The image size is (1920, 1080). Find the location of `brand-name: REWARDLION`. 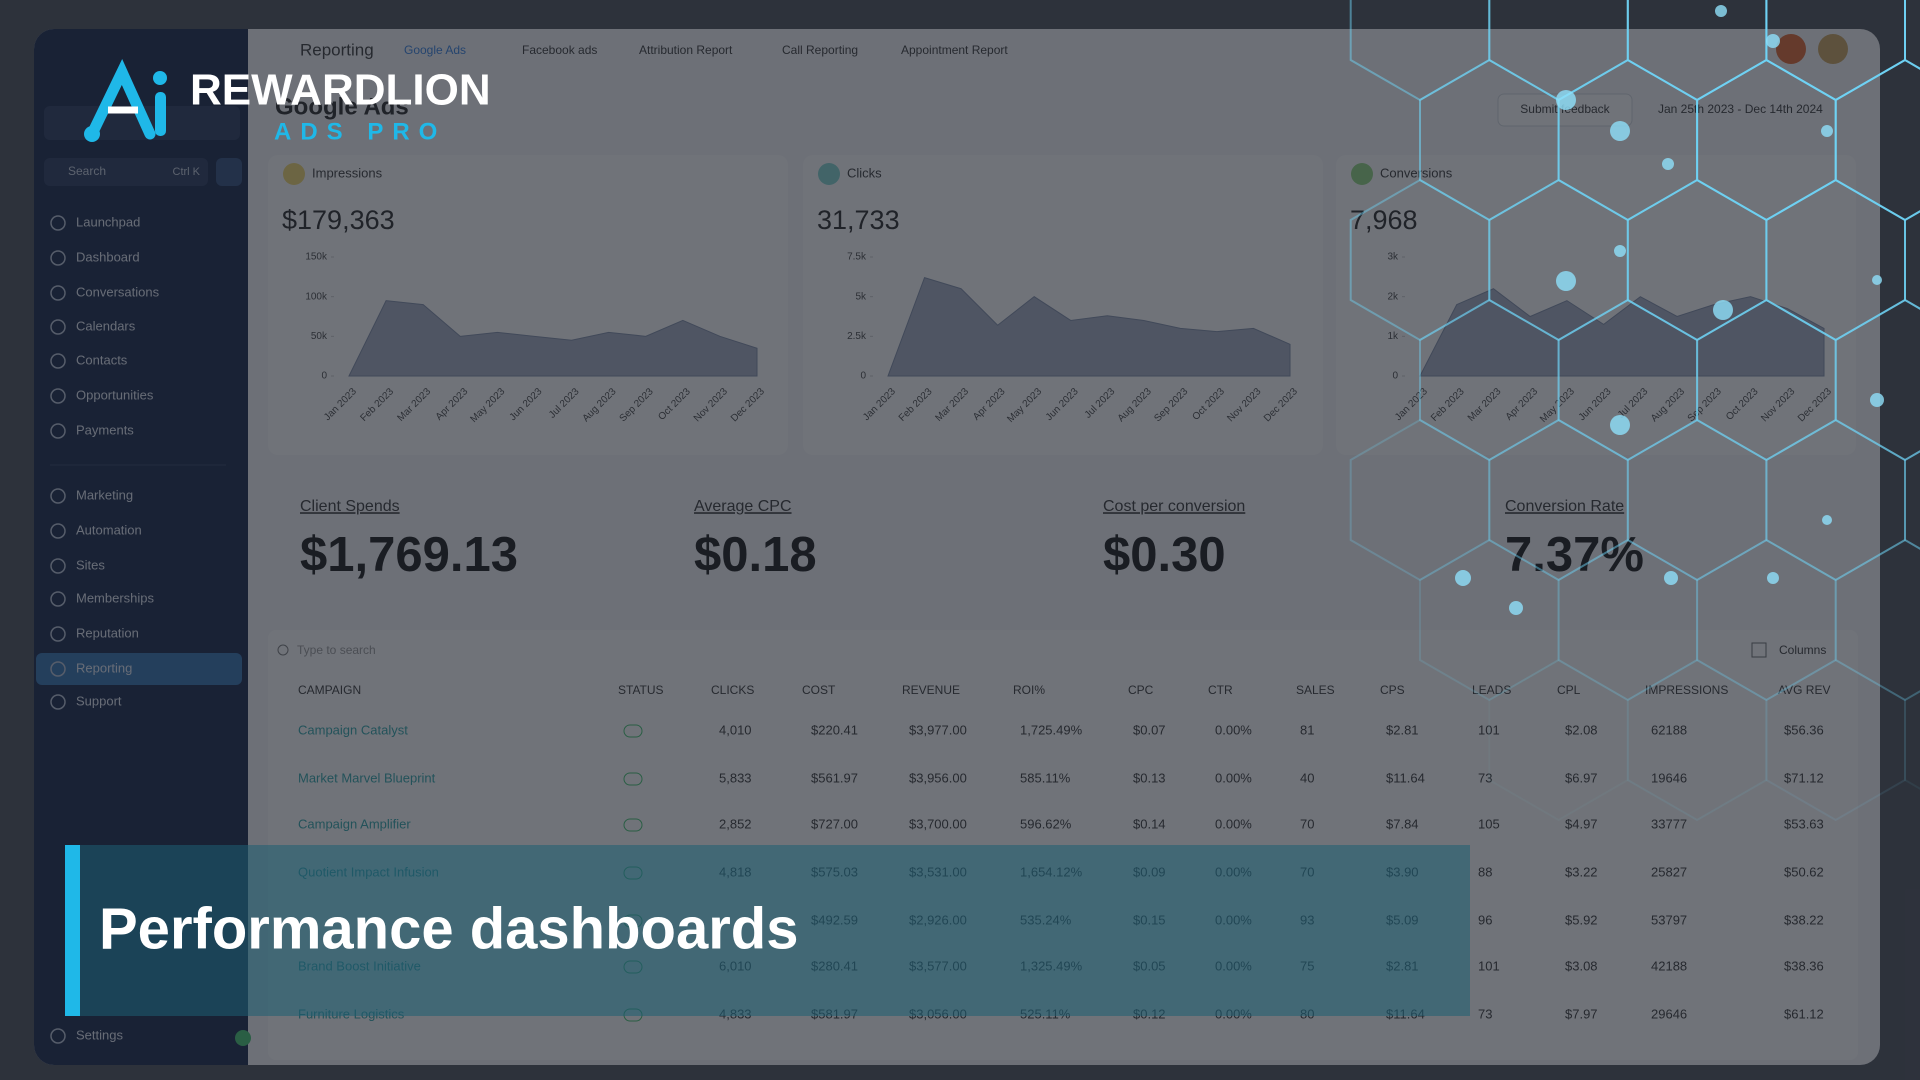

brand-name: REWARDLION is located at coordinates (340, 90).